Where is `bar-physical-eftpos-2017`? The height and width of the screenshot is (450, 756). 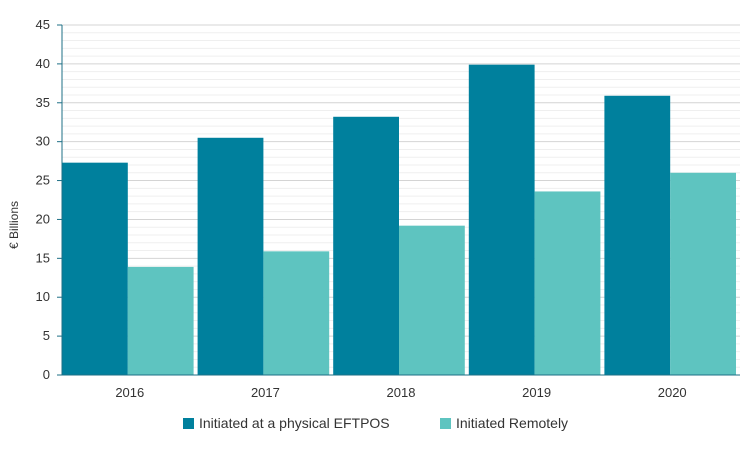
bar-physical-eftpos-2017 is located at coordinates (230, 256).